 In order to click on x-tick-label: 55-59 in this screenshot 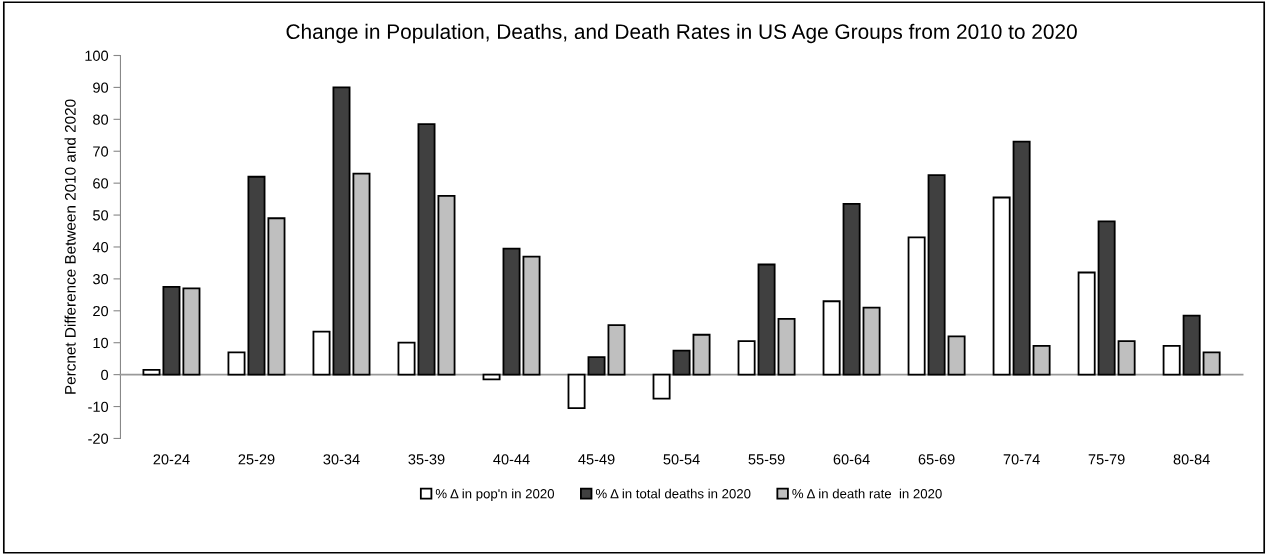, I will do `click(766, 459)`.